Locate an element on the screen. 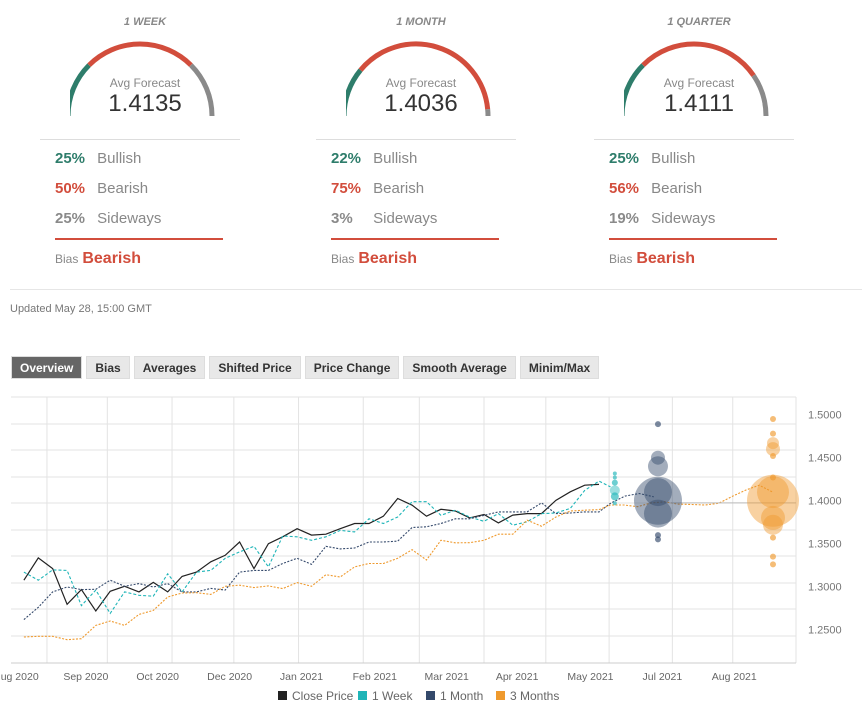 This screenshot has height=711, width=865. y-tick-label: 1.2500 is located at coordinates (825, 631).